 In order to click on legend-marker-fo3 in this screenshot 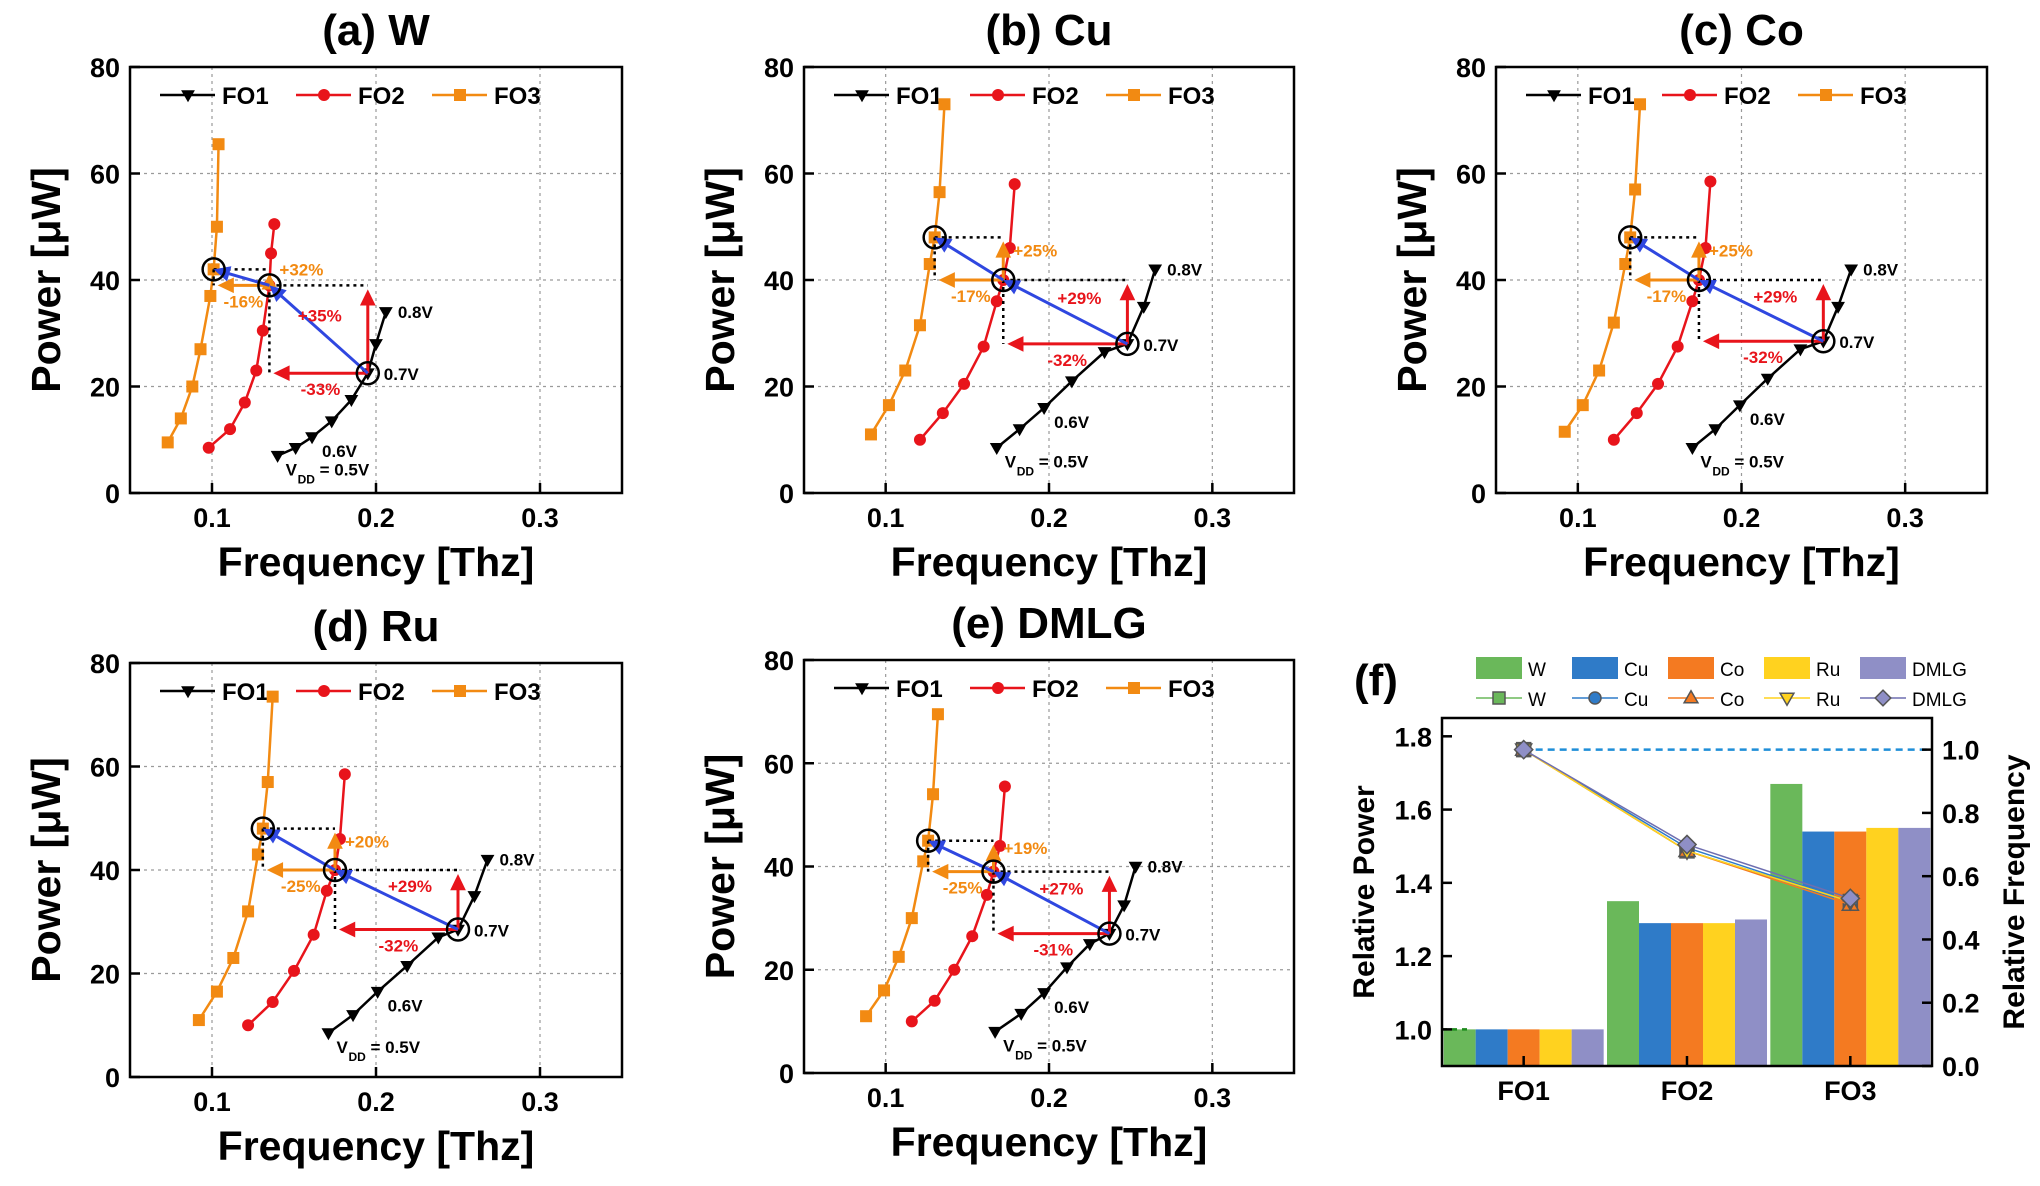, I will do `click(1826, 95)`.